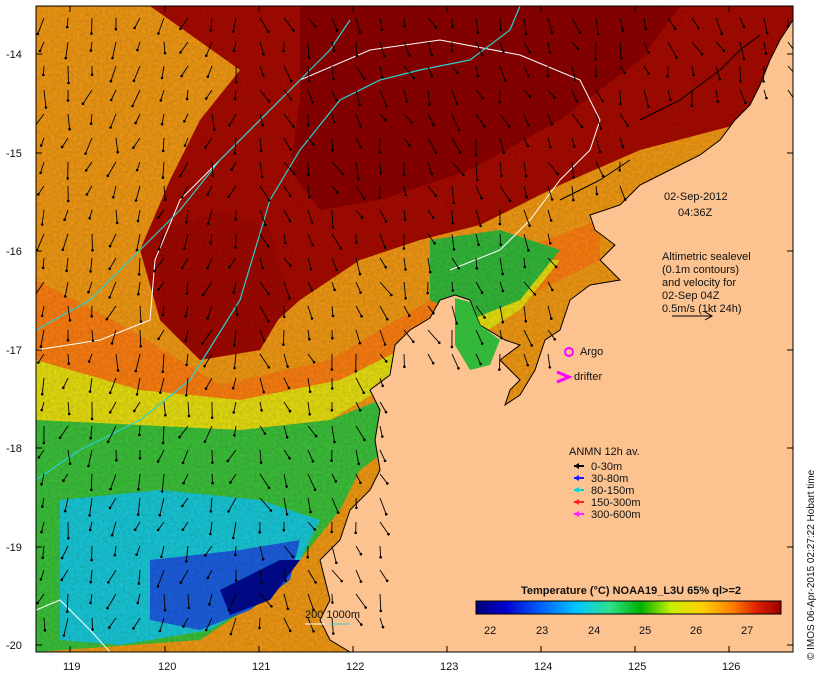  What do you see at coordinates (693, 316) in the screenshot?
I see `scale-arrow` at bounding box center [693, 316].